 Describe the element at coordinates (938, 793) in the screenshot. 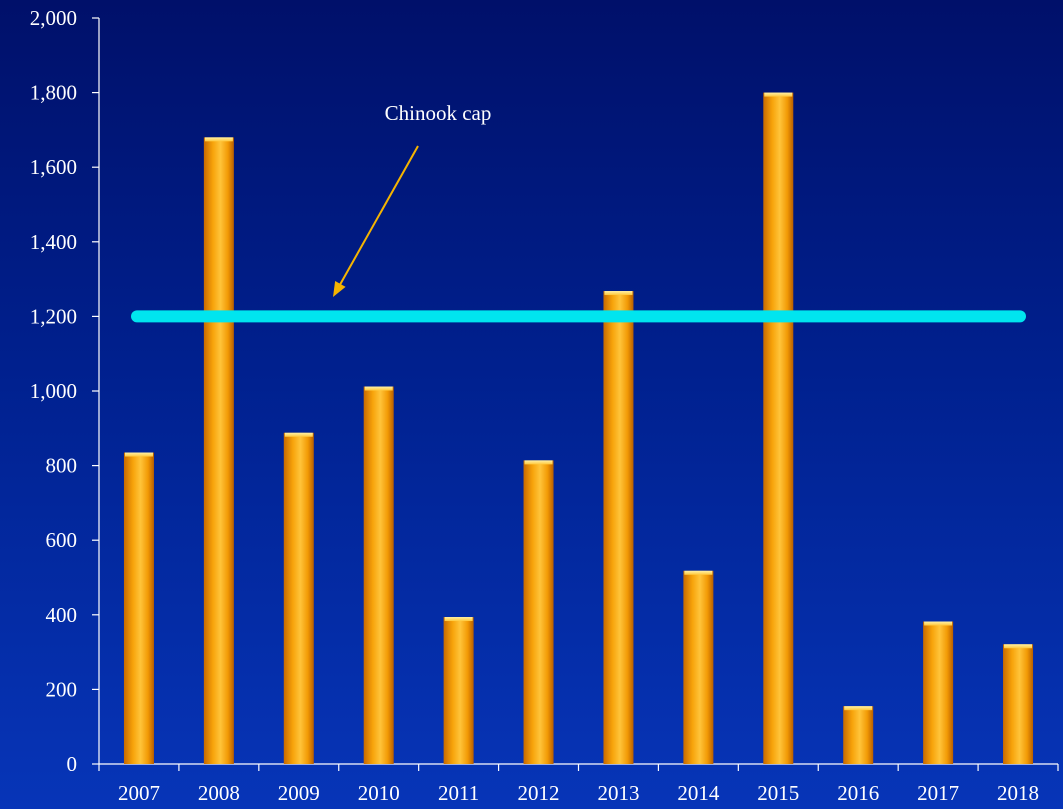

I see `x-tick-label: 2017` at that location.